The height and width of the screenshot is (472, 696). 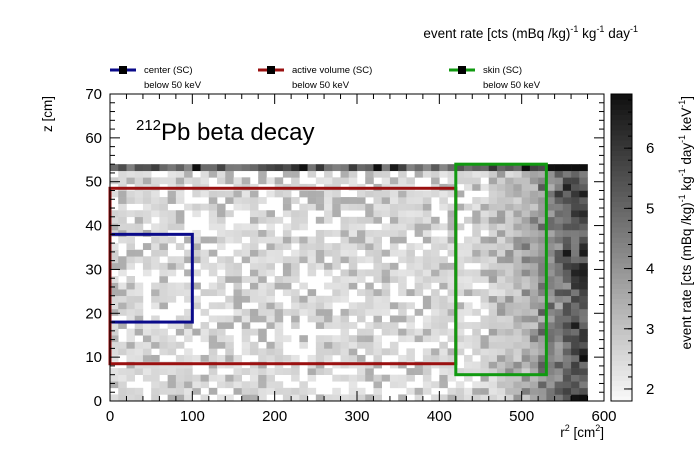 What do you see at coordinates (439, 416) in the screenshot?
I see `x-tick-label: 400` at bounding box center [439, 416].